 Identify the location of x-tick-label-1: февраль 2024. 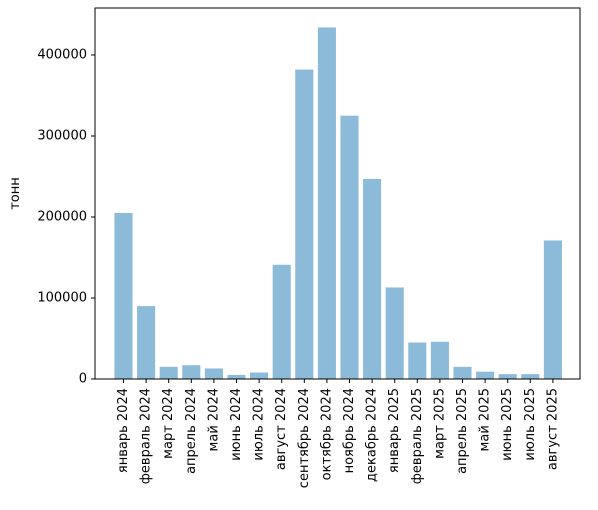
(146, 436).